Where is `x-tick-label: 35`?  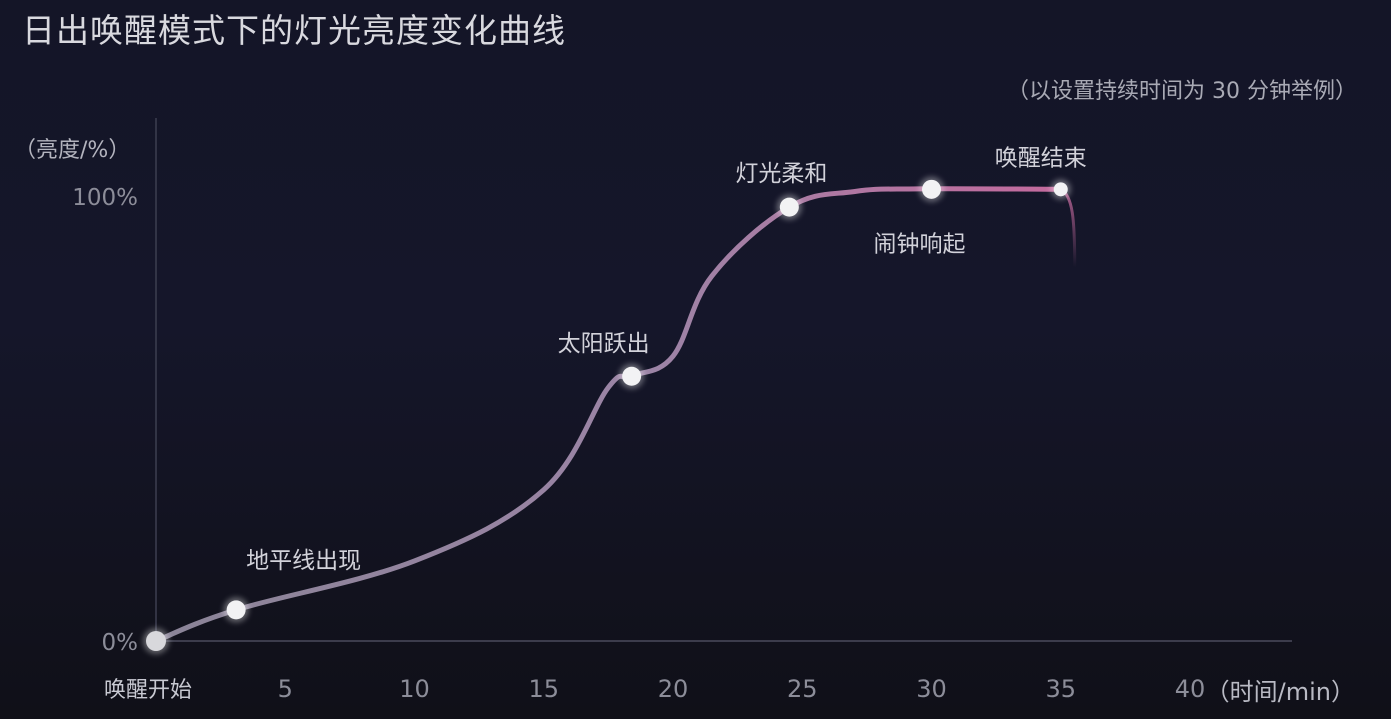
x-tick-label: 35 is located at coordinates (1060, 689).